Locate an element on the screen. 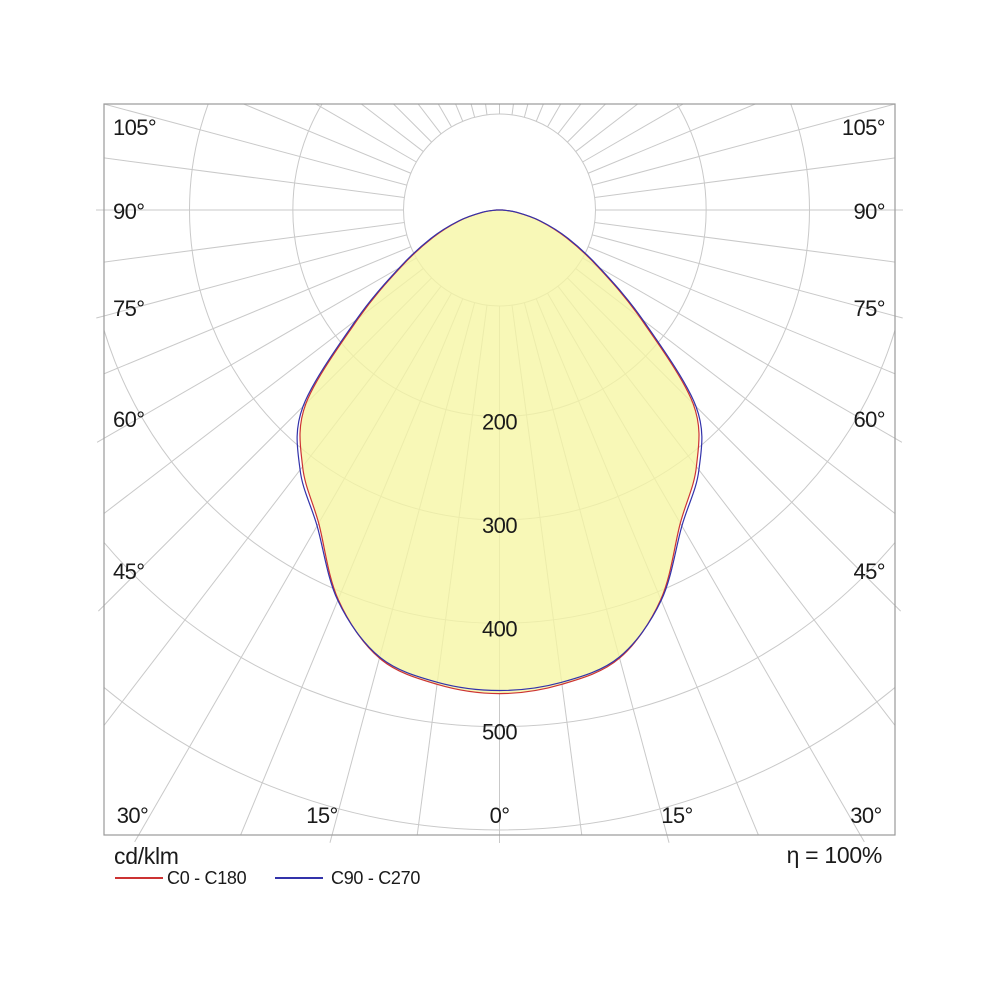  c0-c180-legend-label: C0 - C180 is located at coordinates (207, 878).